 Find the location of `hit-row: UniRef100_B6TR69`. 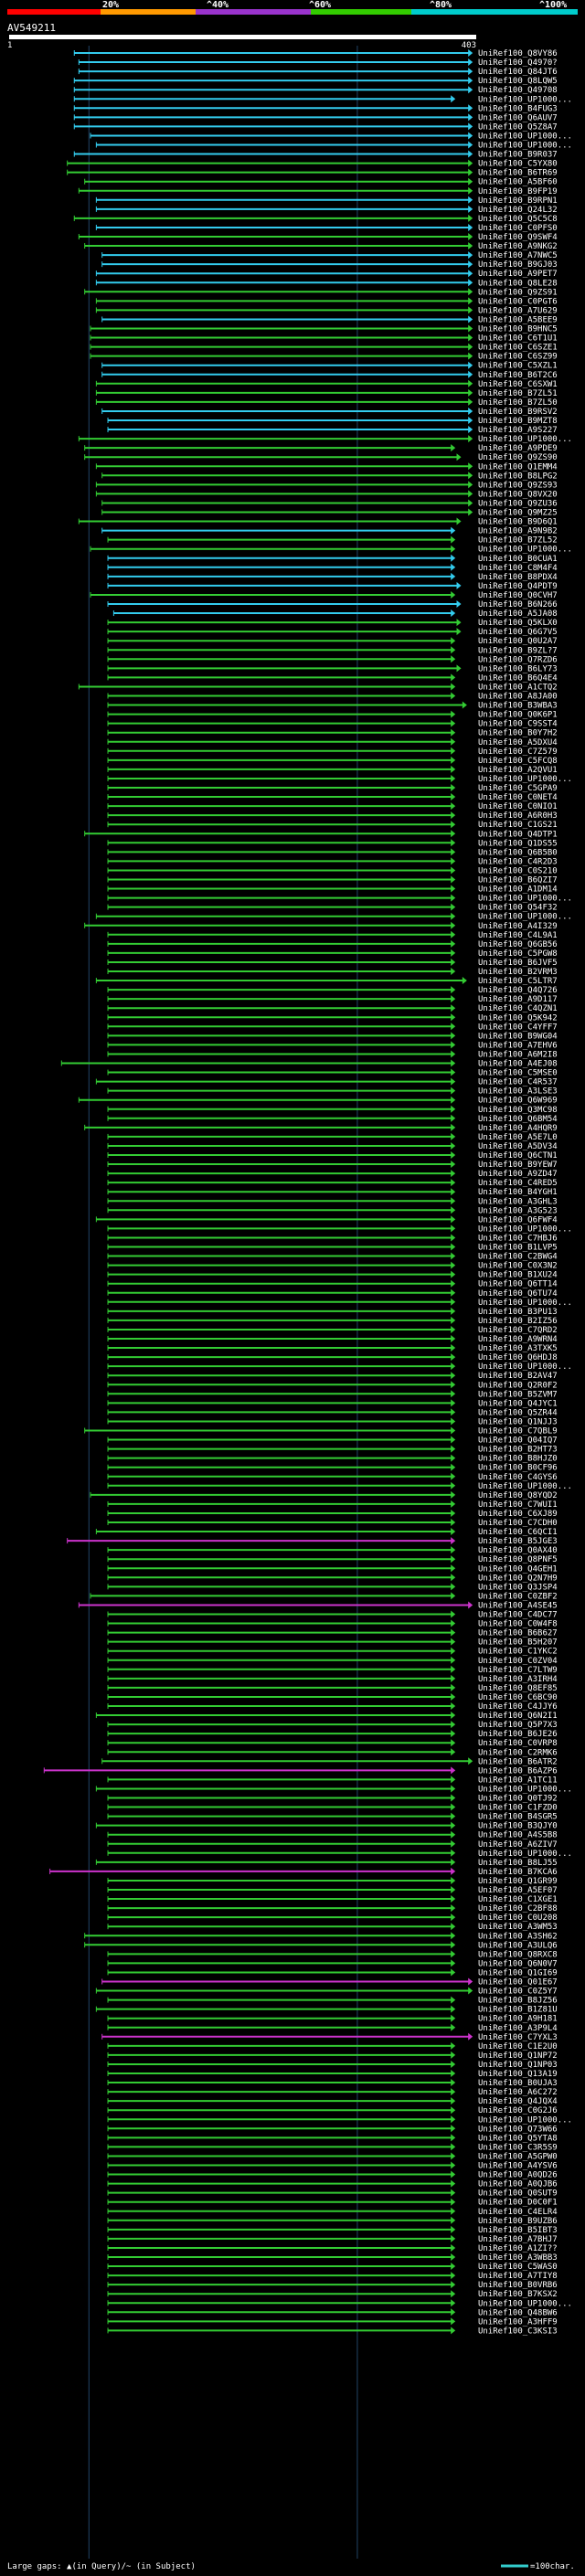

hit-row: UniRef100_B6TR69 is located at coordinates (313, 173).